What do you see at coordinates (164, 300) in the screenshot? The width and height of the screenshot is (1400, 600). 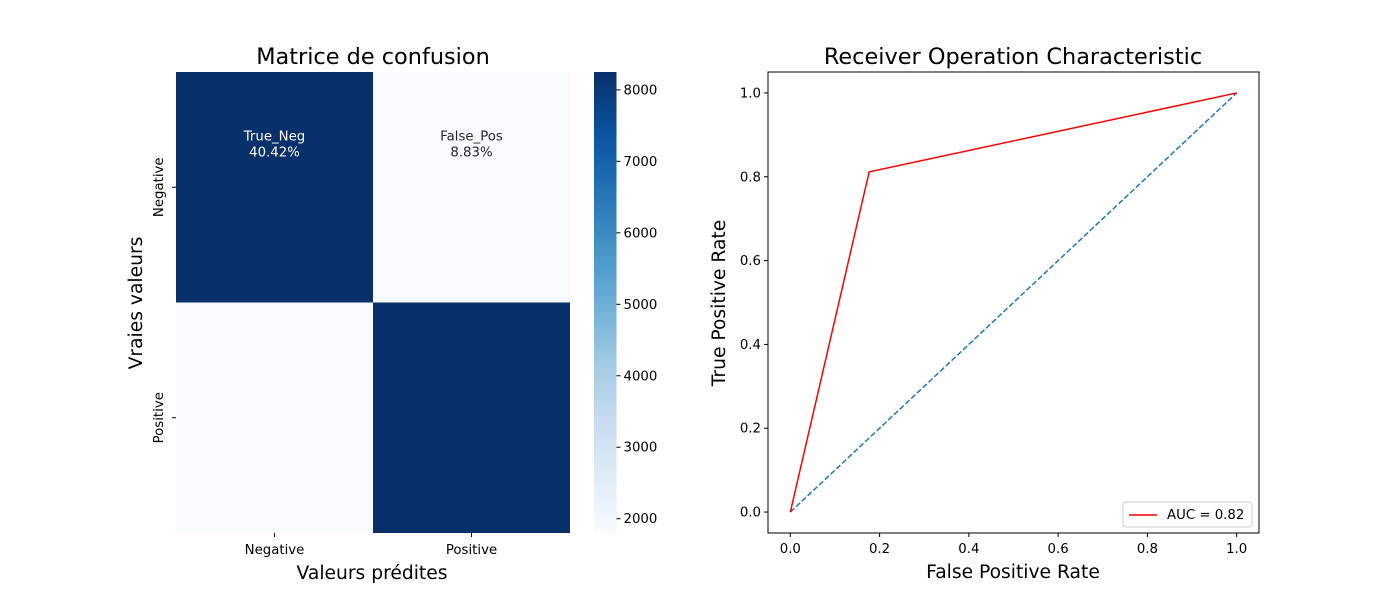 I see `heatmap-y-ticks: Negative Positive` at bounding box center [164, 300].